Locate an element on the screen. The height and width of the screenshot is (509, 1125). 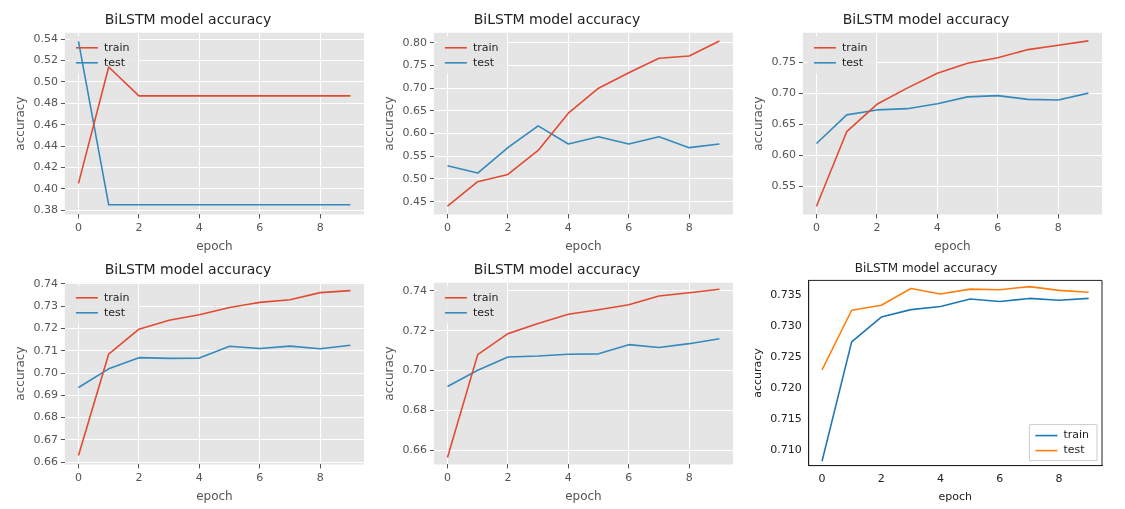
y-tick-label: 0.40 is located at coordinates (45, 188).